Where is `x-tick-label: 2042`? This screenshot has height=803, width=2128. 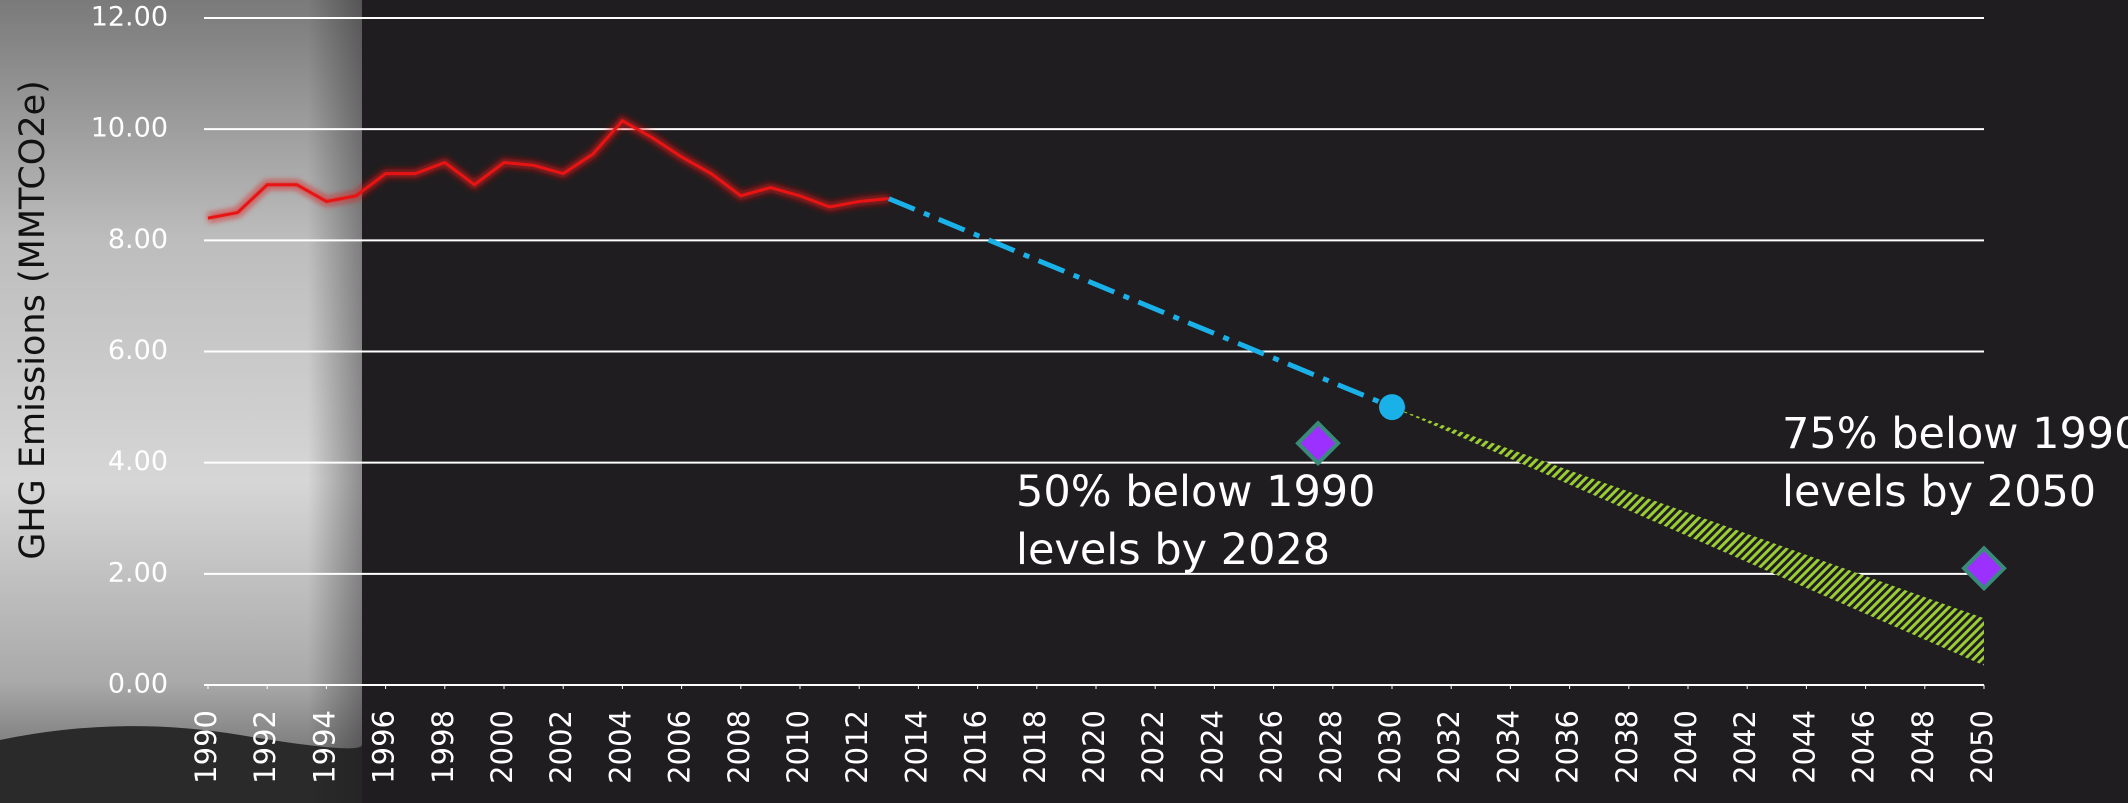
x-tick-label: 2042 is located at coordinates (1745, 747).